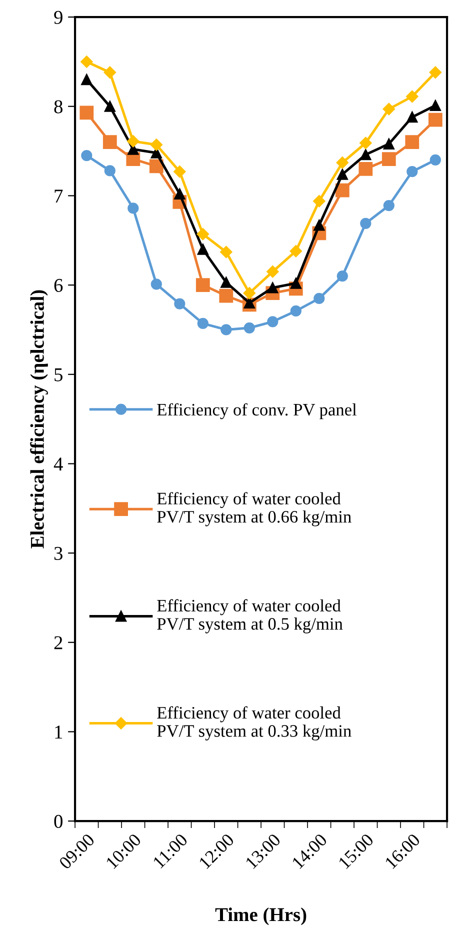  Describe the element at coordinates (254, 509) in the screenshot. I see `legend-label: Efficiency of water cooled PV/T system at 0.66 kg/min` at that location.